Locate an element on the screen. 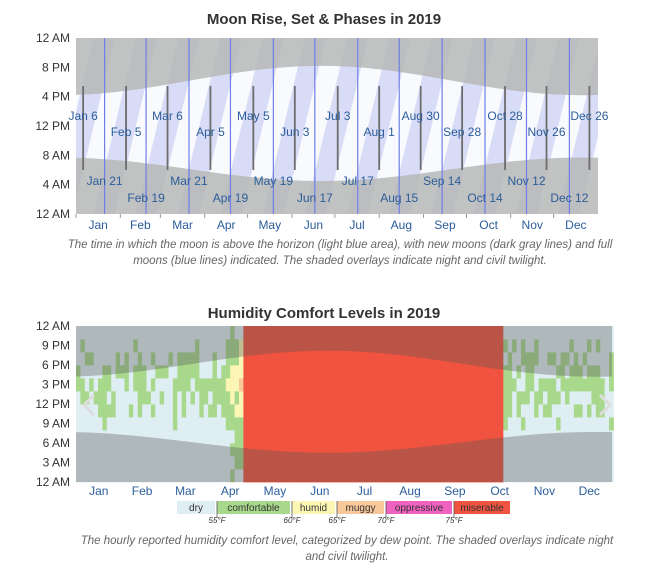  moon-x-tick-label: Apr is located at coordinates (226, 225).